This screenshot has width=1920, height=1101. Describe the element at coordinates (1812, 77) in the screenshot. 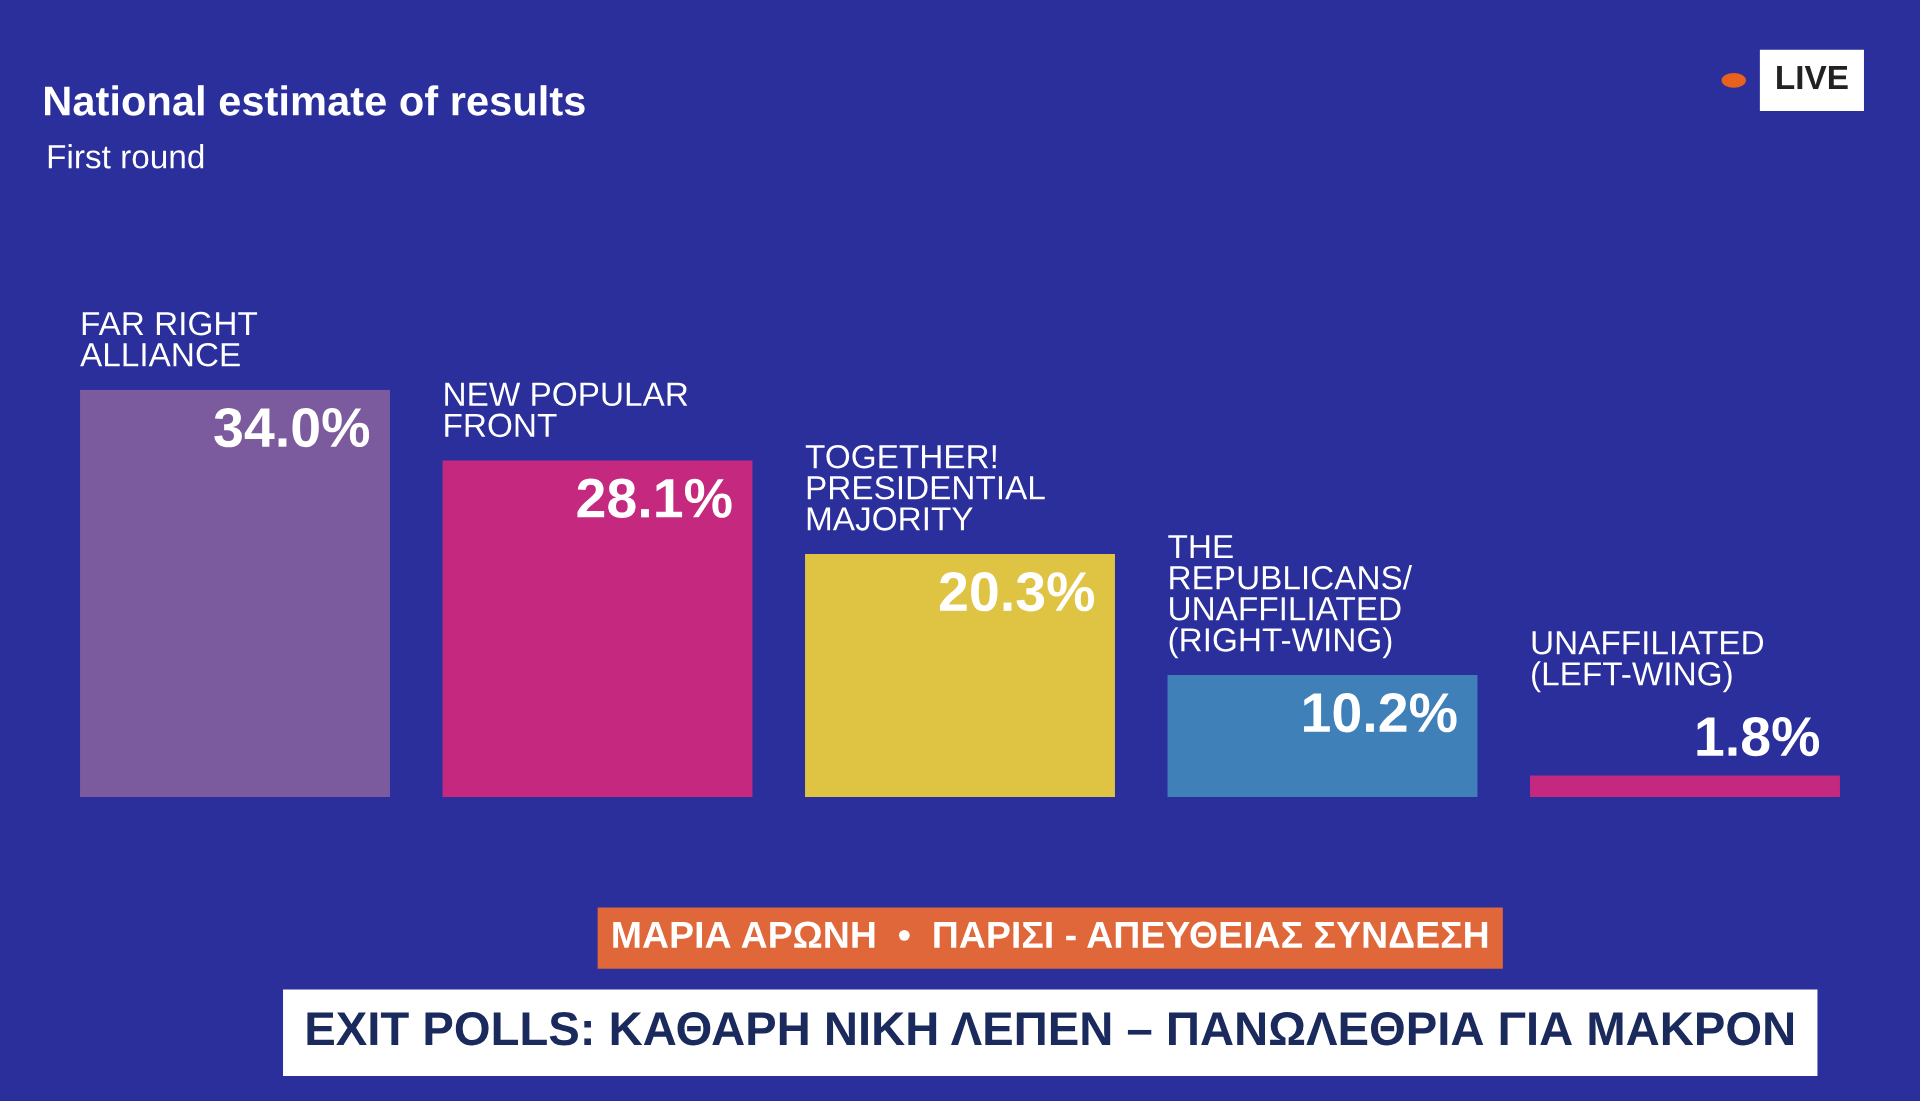

I see `text: LIVE` at that location.